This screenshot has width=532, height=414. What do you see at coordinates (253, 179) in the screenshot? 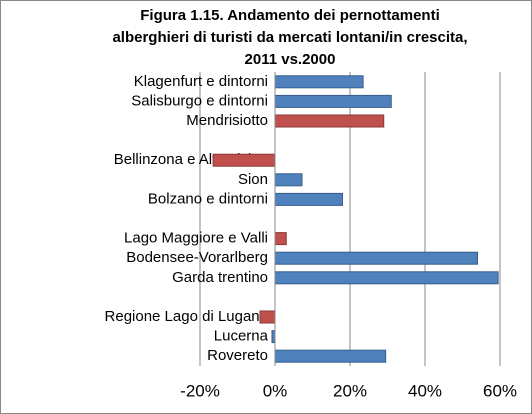
I see `y-tick-label: Sion` at bounding box center [253, 179].